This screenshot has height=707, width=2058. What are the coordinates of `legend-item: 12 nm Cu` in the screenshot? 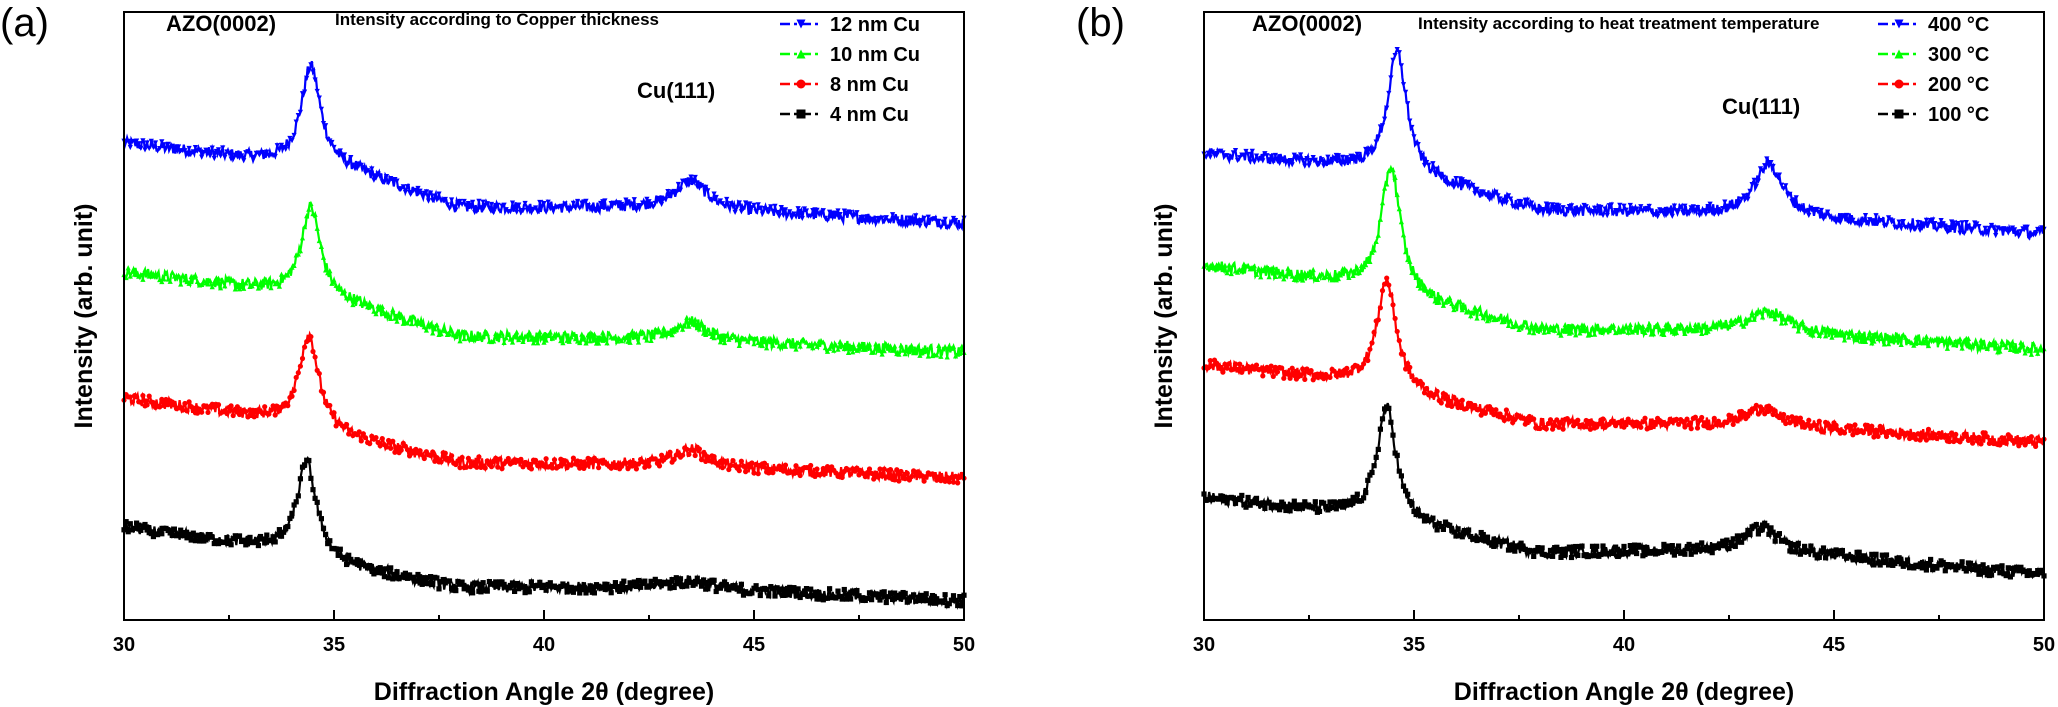 It's located at (850, 25).